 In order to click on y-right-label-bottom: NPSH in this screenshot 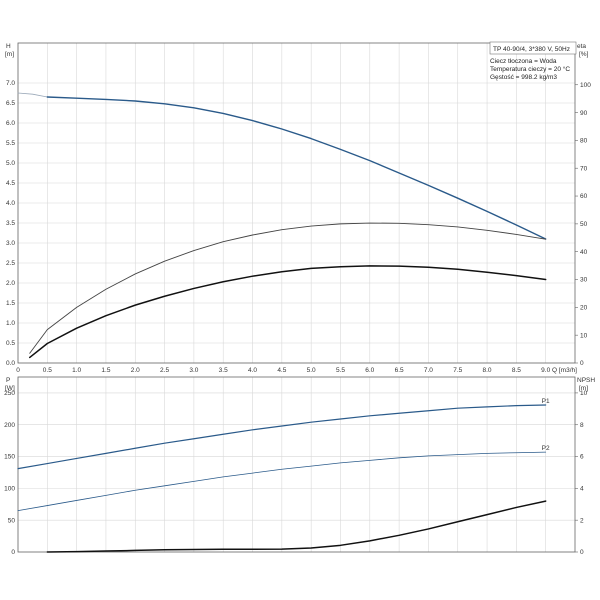, I will do `click(586, 380)`.